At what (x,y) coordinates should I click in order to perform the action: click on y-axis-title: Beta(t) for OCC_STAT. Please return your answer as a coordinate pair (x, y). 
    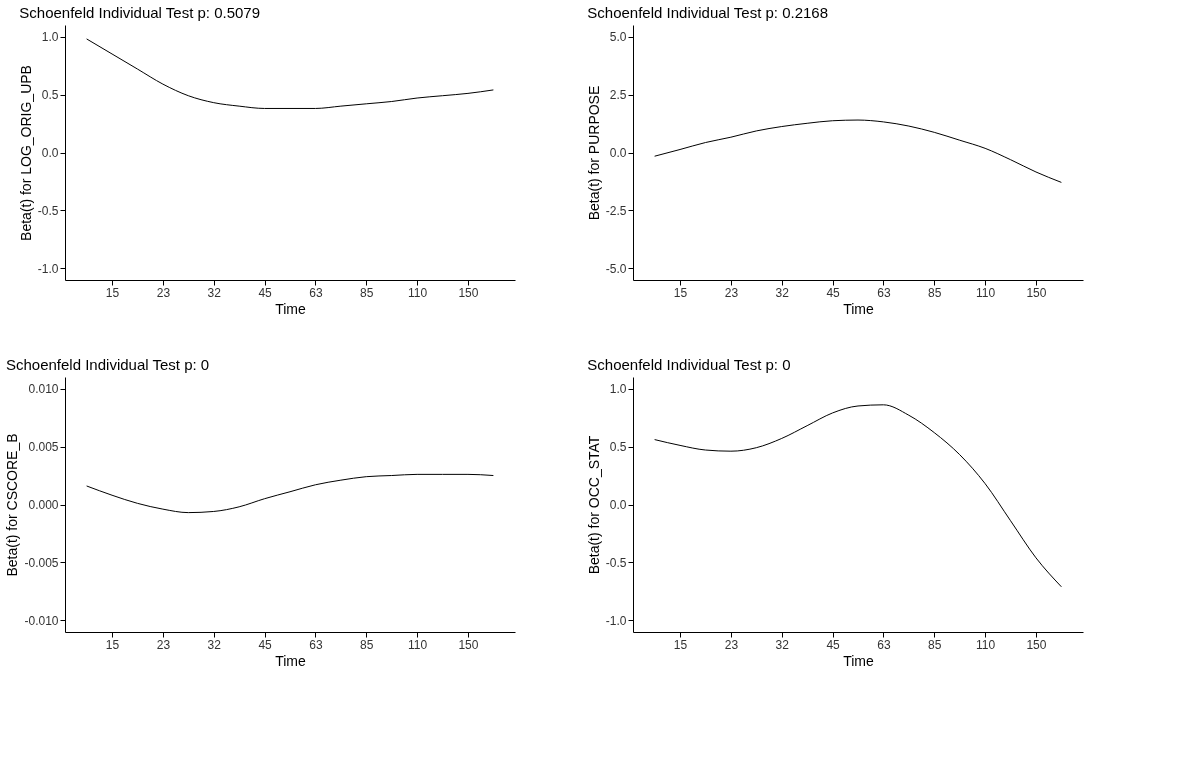
    Looking at the image, I should click on (593, 505).